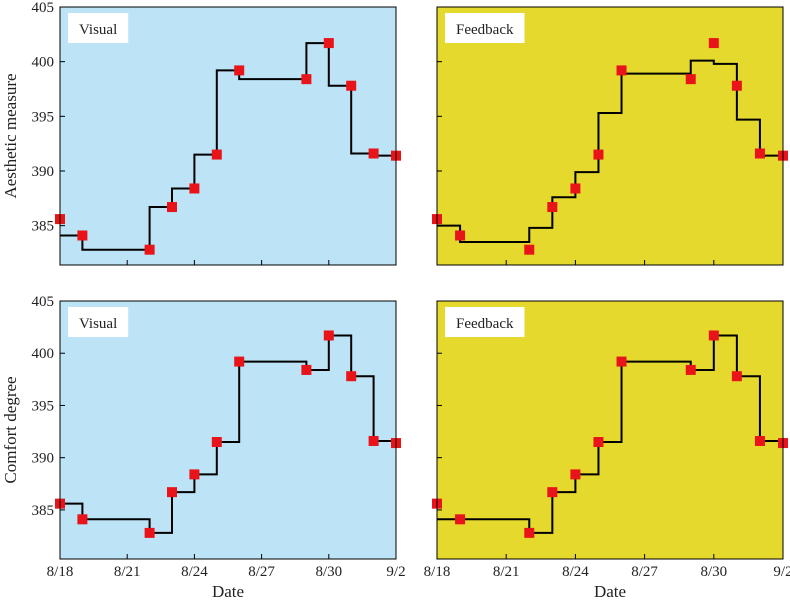 The image size is (790, 602). What do you see at coordinates (10, 135) in the screenshot?
I see `y-axis-label: Aesthetic measure` at bounding box center [10, 135].